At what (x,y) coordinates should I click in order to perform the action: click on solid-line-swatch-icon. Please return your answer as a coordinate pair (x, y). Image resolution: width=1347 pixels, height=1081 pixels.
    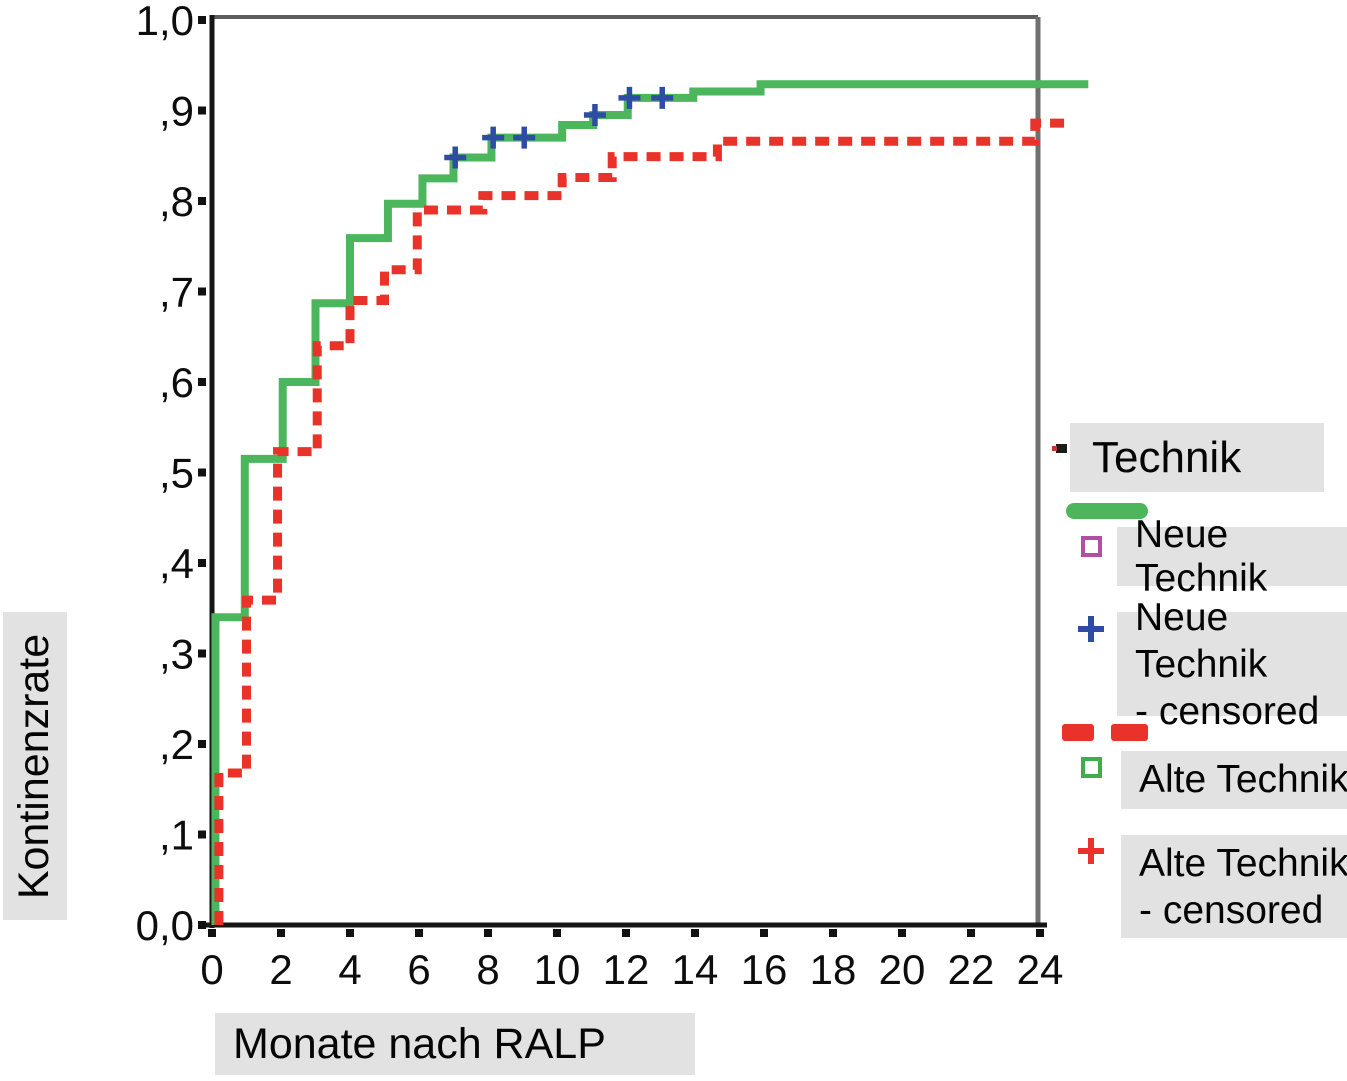
    Looking at the image, I should click on (1107, 511).